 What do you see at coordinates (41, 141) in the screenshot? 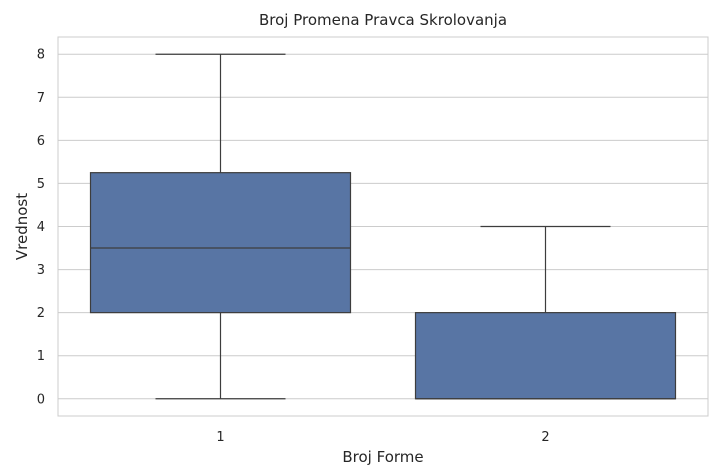
I see `y-tick-label: 6` at bounding box center [41, 141].